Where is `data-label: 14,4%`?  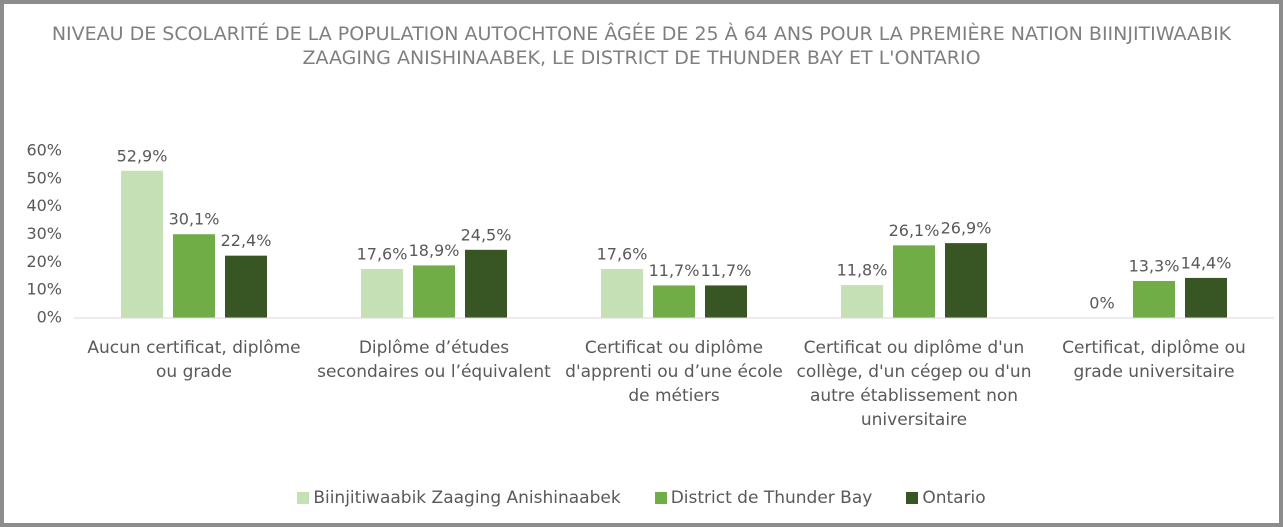 data-label: 14,4% is located at coordinates (1206, 262).